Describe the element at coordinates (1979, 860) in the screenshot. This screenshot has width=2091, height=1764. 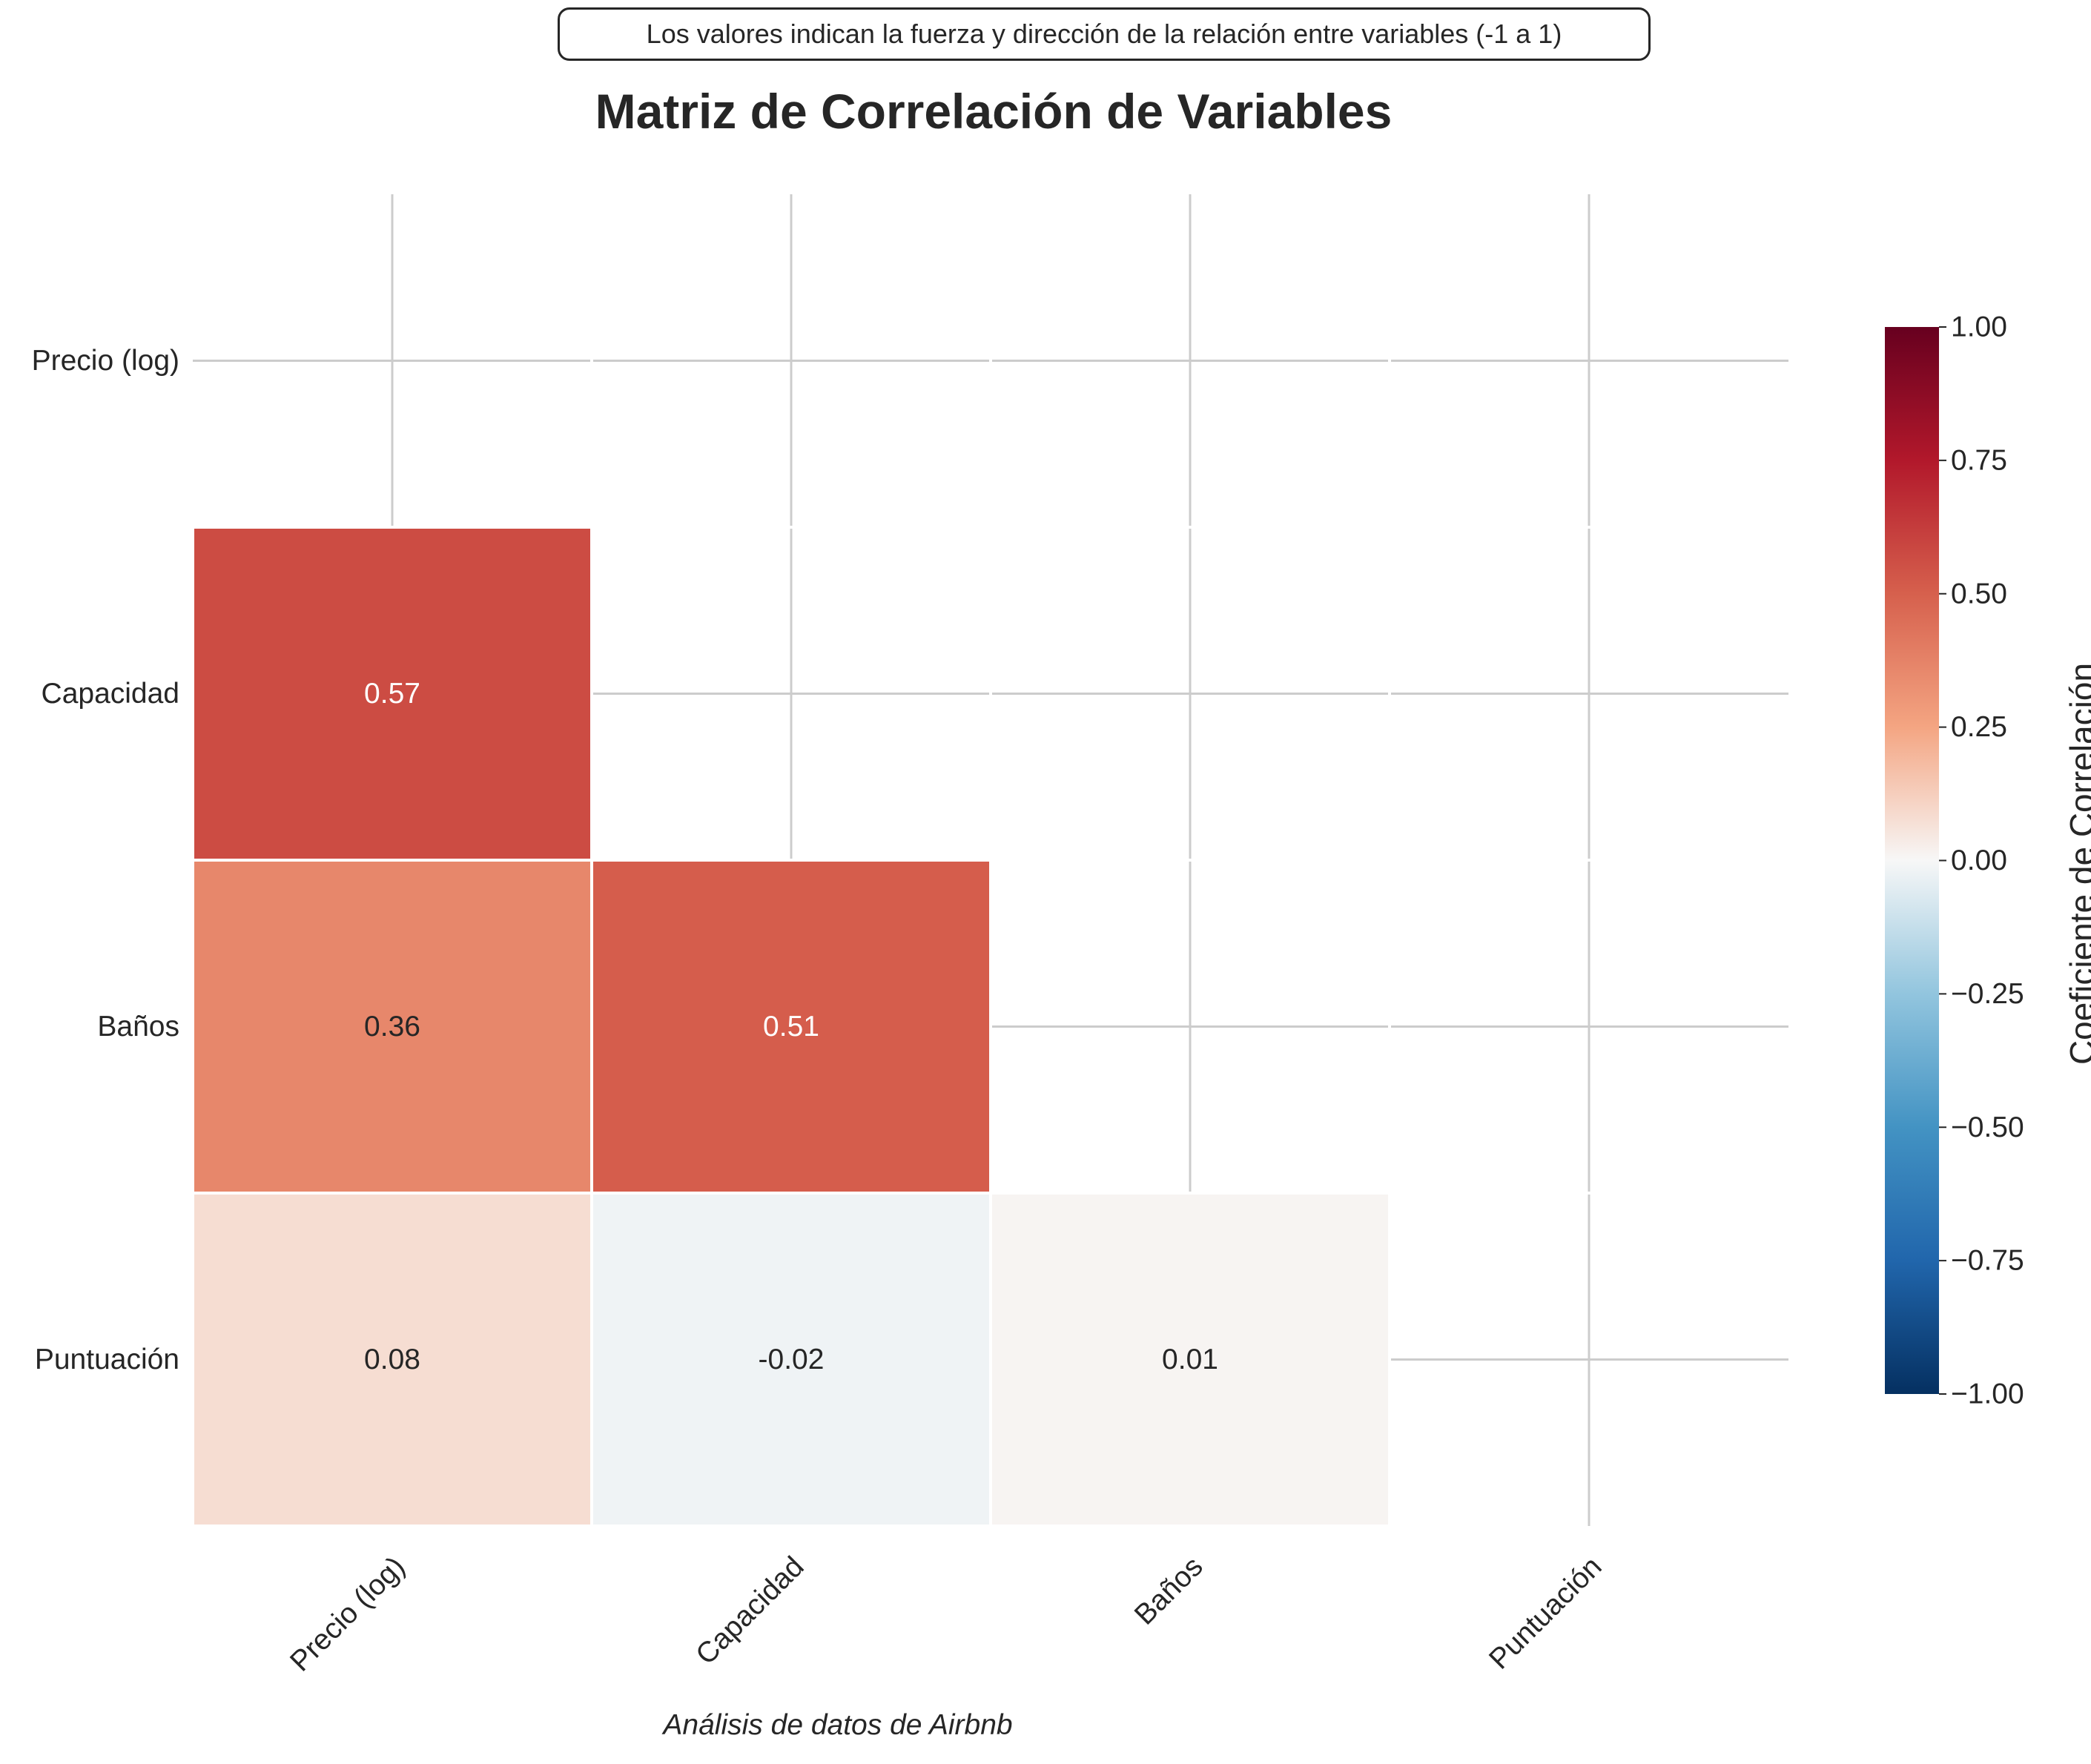
I see `colorbar-tick-label: 0.00` at that location.